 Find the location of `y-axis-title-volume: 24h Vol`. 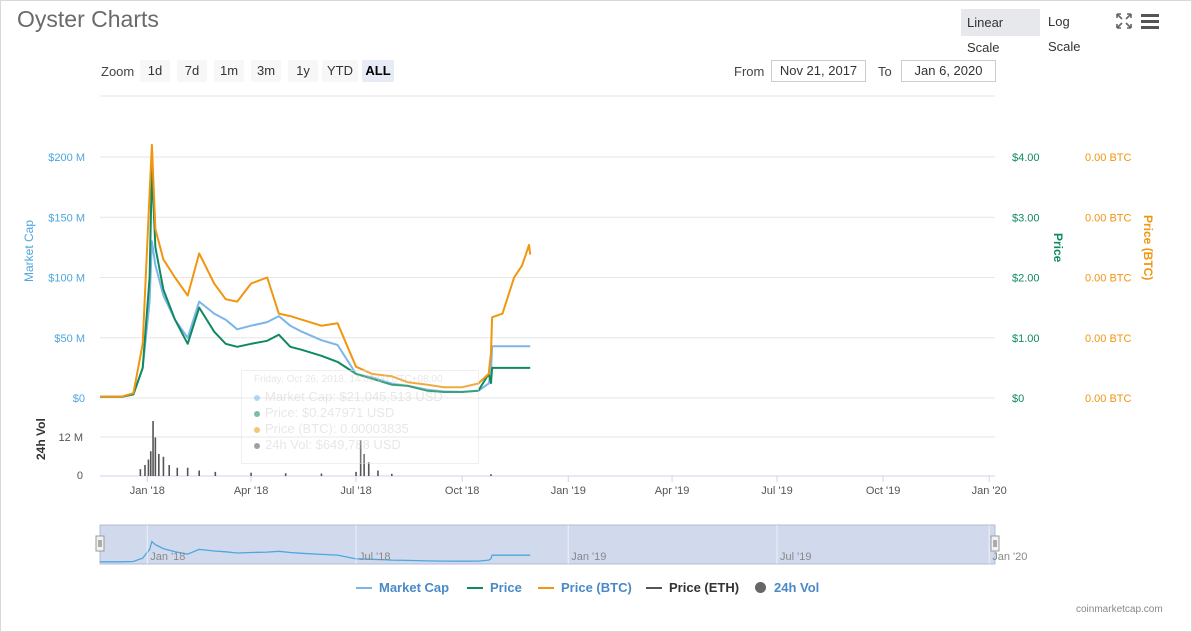

y-axis-title-volume: 24h Vol is located at coordinates (41, 439).